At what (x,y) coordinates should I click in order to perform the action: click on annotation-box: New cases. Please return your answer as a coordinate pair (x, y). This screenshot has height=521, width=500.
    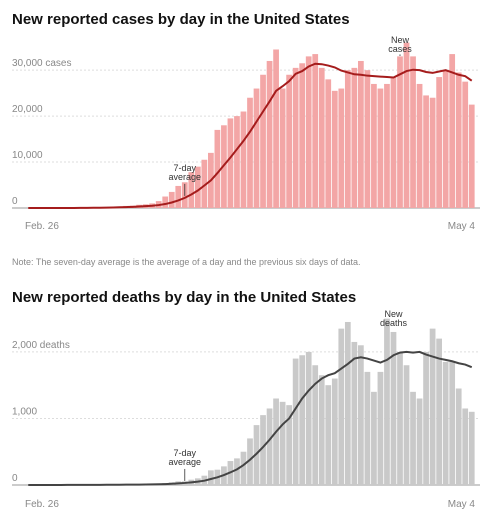
    Looking at the image, I should click on (400, 44).